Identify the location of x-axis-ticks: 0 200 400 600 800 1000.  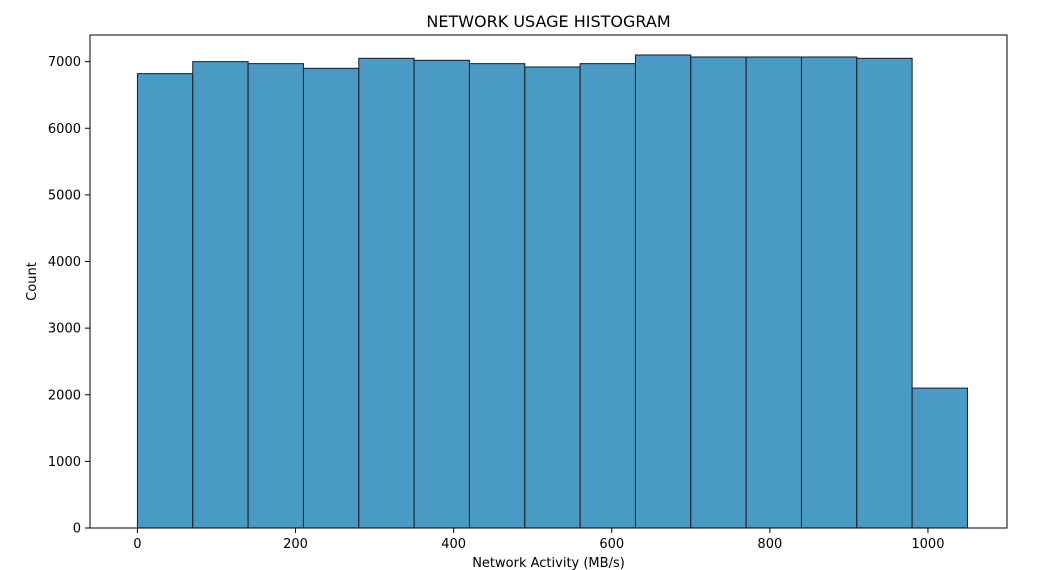
(538, 540).